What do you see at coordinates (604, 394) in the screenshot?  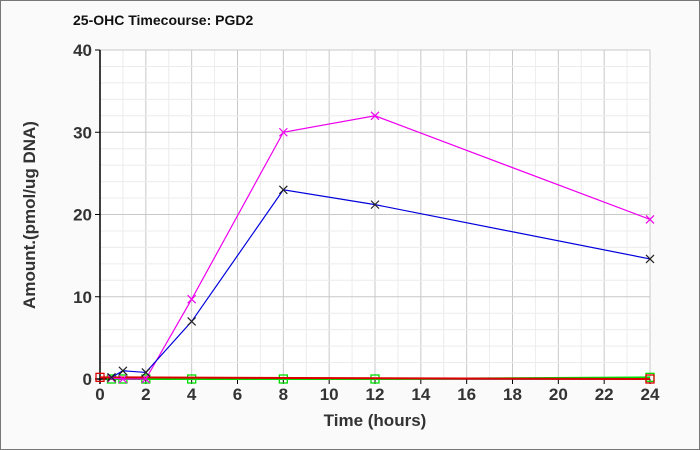 I see `x-tick-label: 22` at bounding box center [604, 394].